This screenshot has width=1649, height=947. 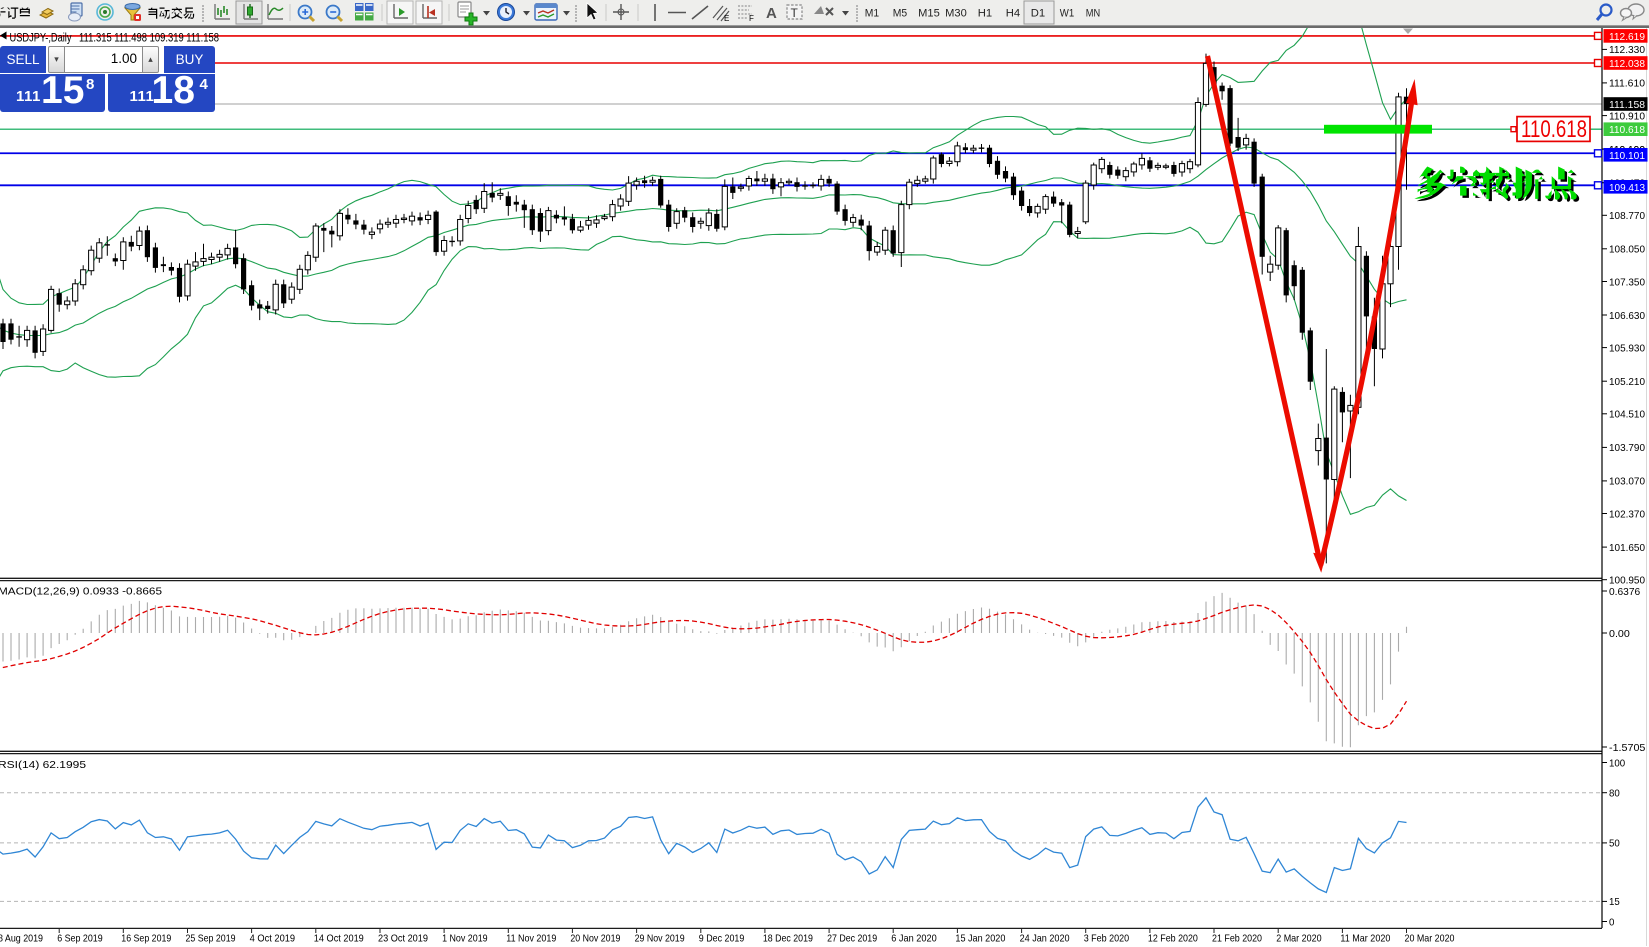 What do you see at coordinates (149, 39) in the screenshot?
I see `svg-text:111.315 111.498 109.319 111.15: 111.315 111.498 109.319 111.158` at bounding box center [149, 39].